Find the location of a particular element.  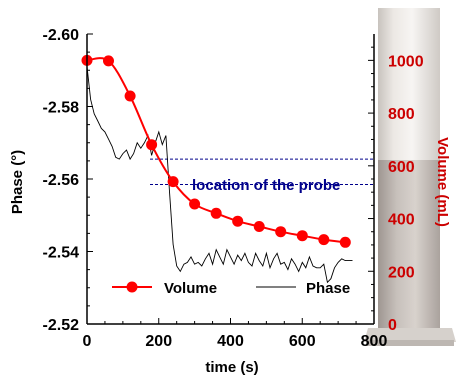

probe-location-annotation: location of the probe is located at coordinates (266, 185).